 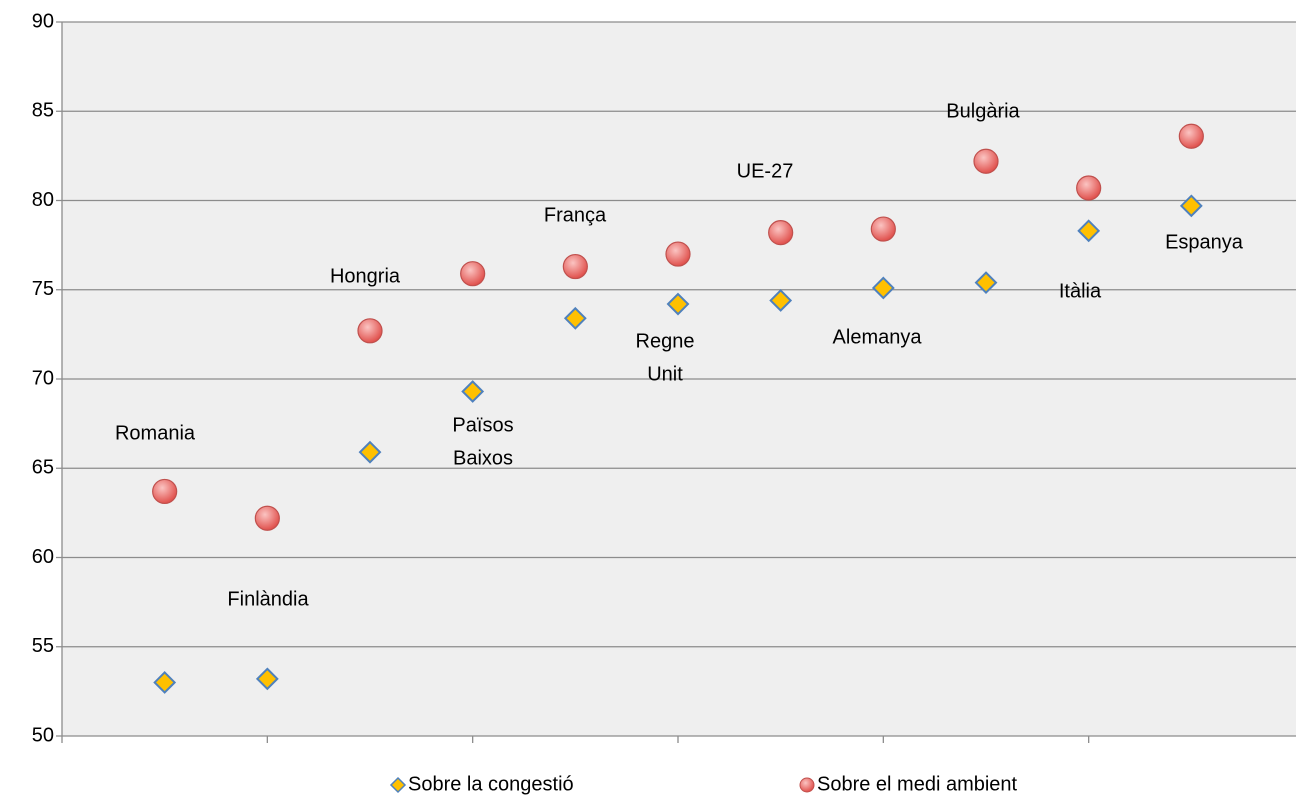 I want to click on annotation: Romania, so click(x=155, y=433).